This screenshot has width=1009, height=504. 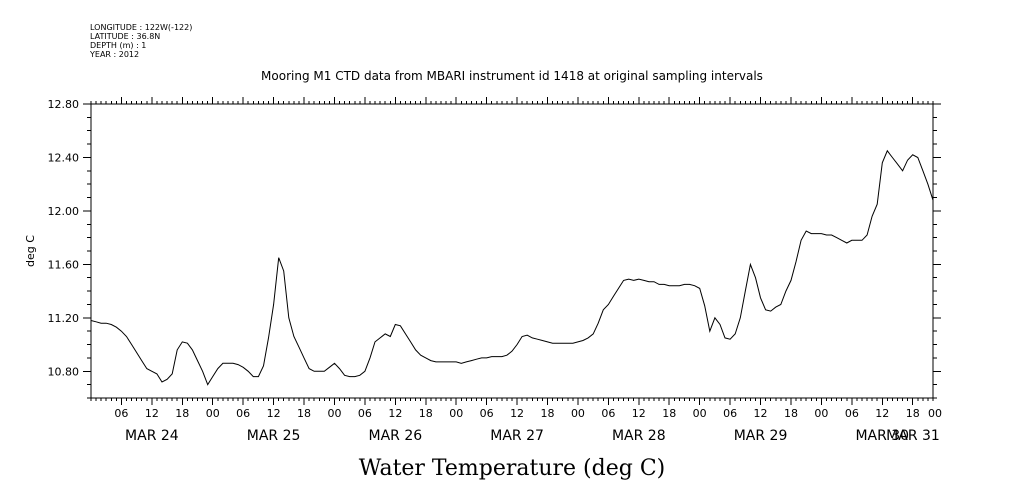 What do you see at coordinates (274, 436) in the screenshot?
I see `x-day-label: MAR 25` at bounding box center [274, 436].